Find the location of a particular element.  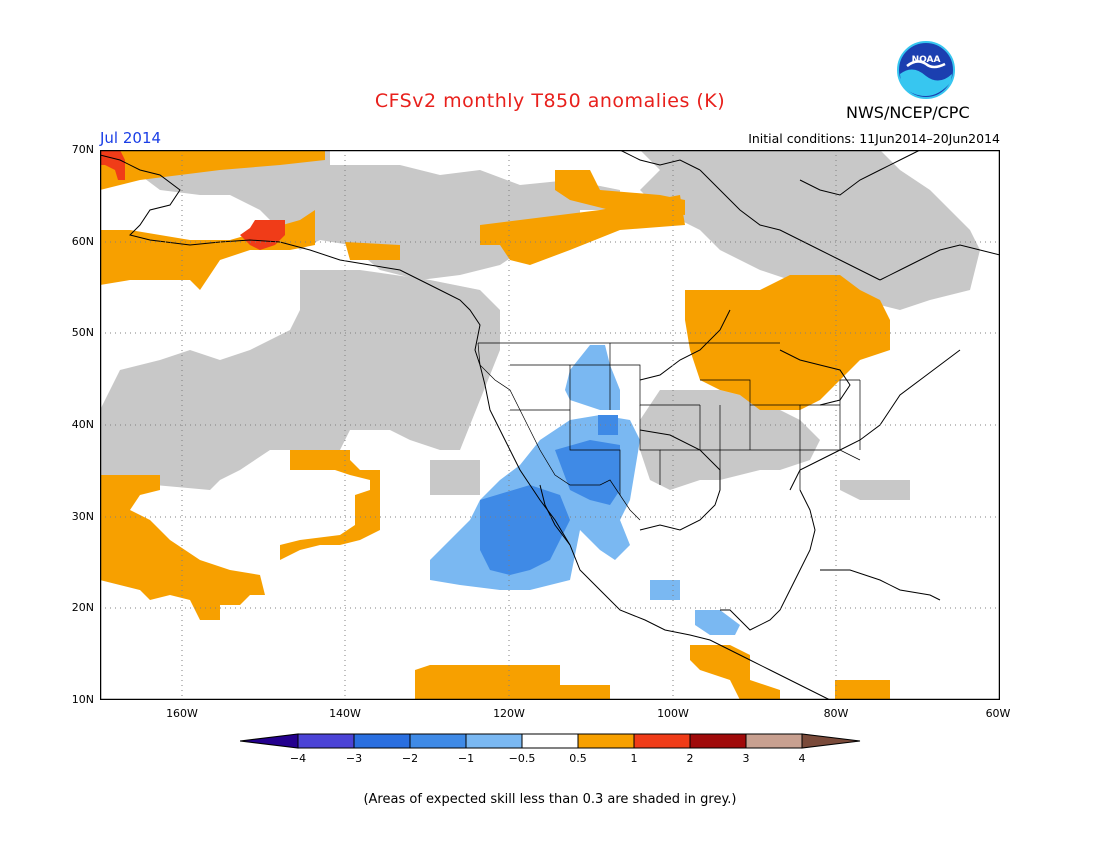

colorbar-tick-label: 4 is located at coordinates (802, 758).